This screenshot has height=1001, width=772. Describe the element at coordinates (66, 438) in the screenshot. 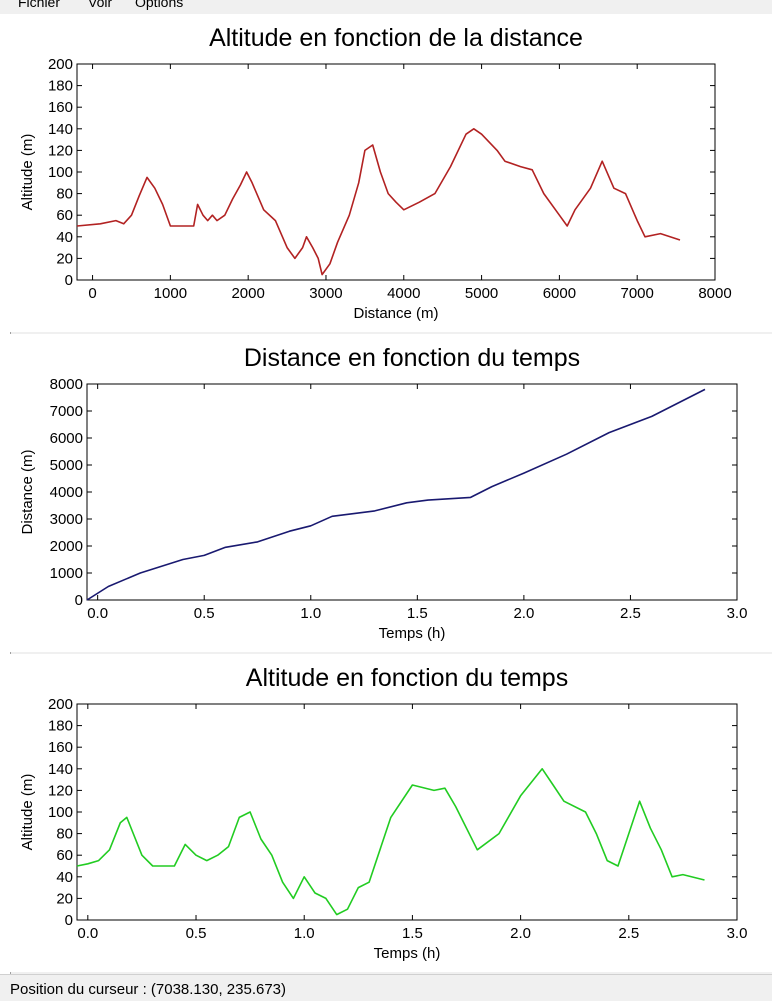

I see `y-tick-label: 6000` at that location.